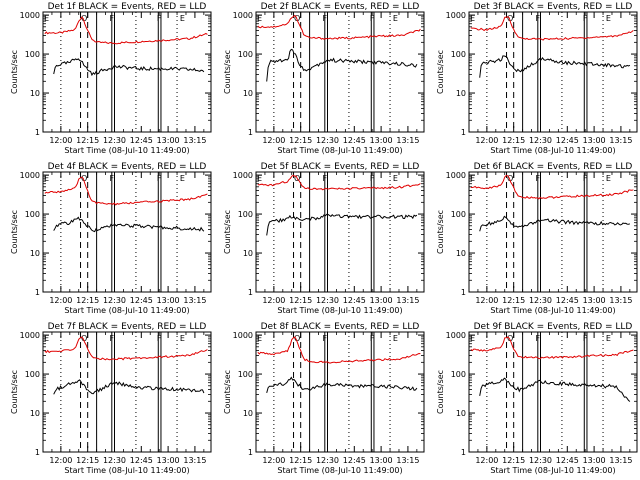 The width and height of the screenshot is (640, 480). Describe the element at coordinates (340, 167) in the screenshot. I see `panel-title: Det 5f BLACK = Events, RED = LLD` at that location.